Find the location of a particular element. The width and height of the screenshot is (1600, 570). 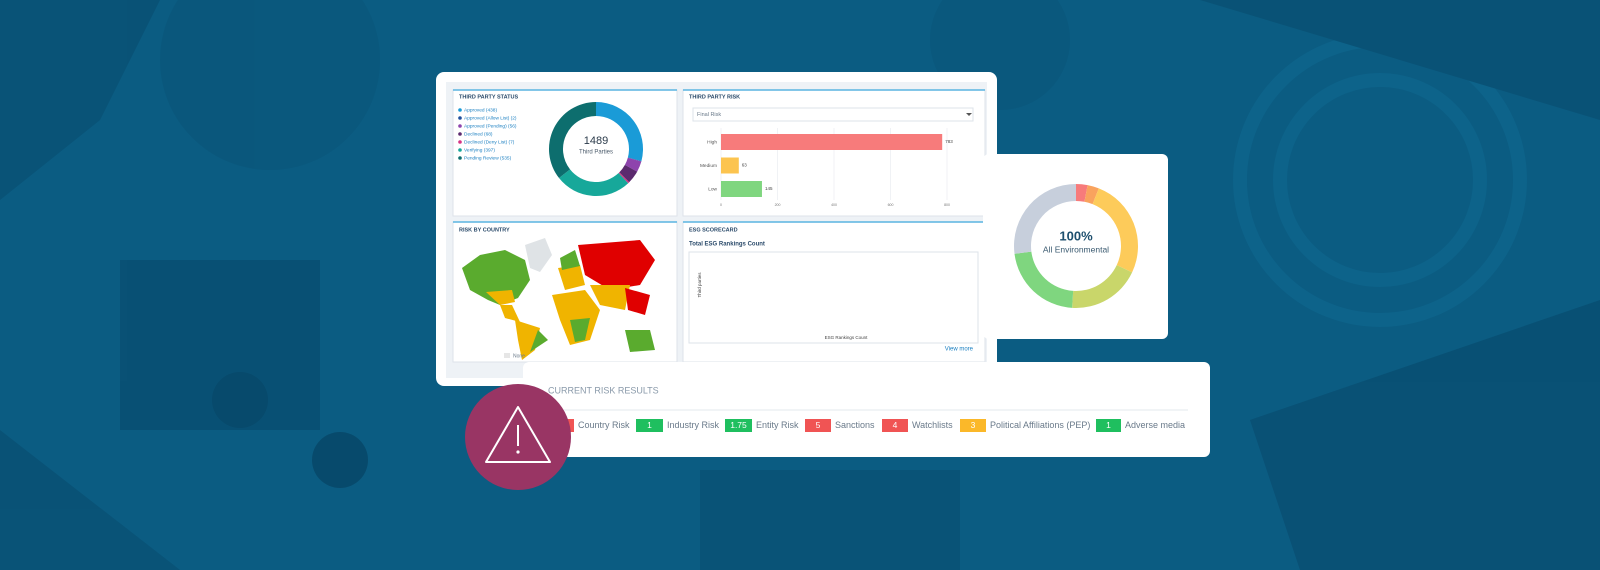

legend-label: Declined (68) is located at coordinates (478, 134).